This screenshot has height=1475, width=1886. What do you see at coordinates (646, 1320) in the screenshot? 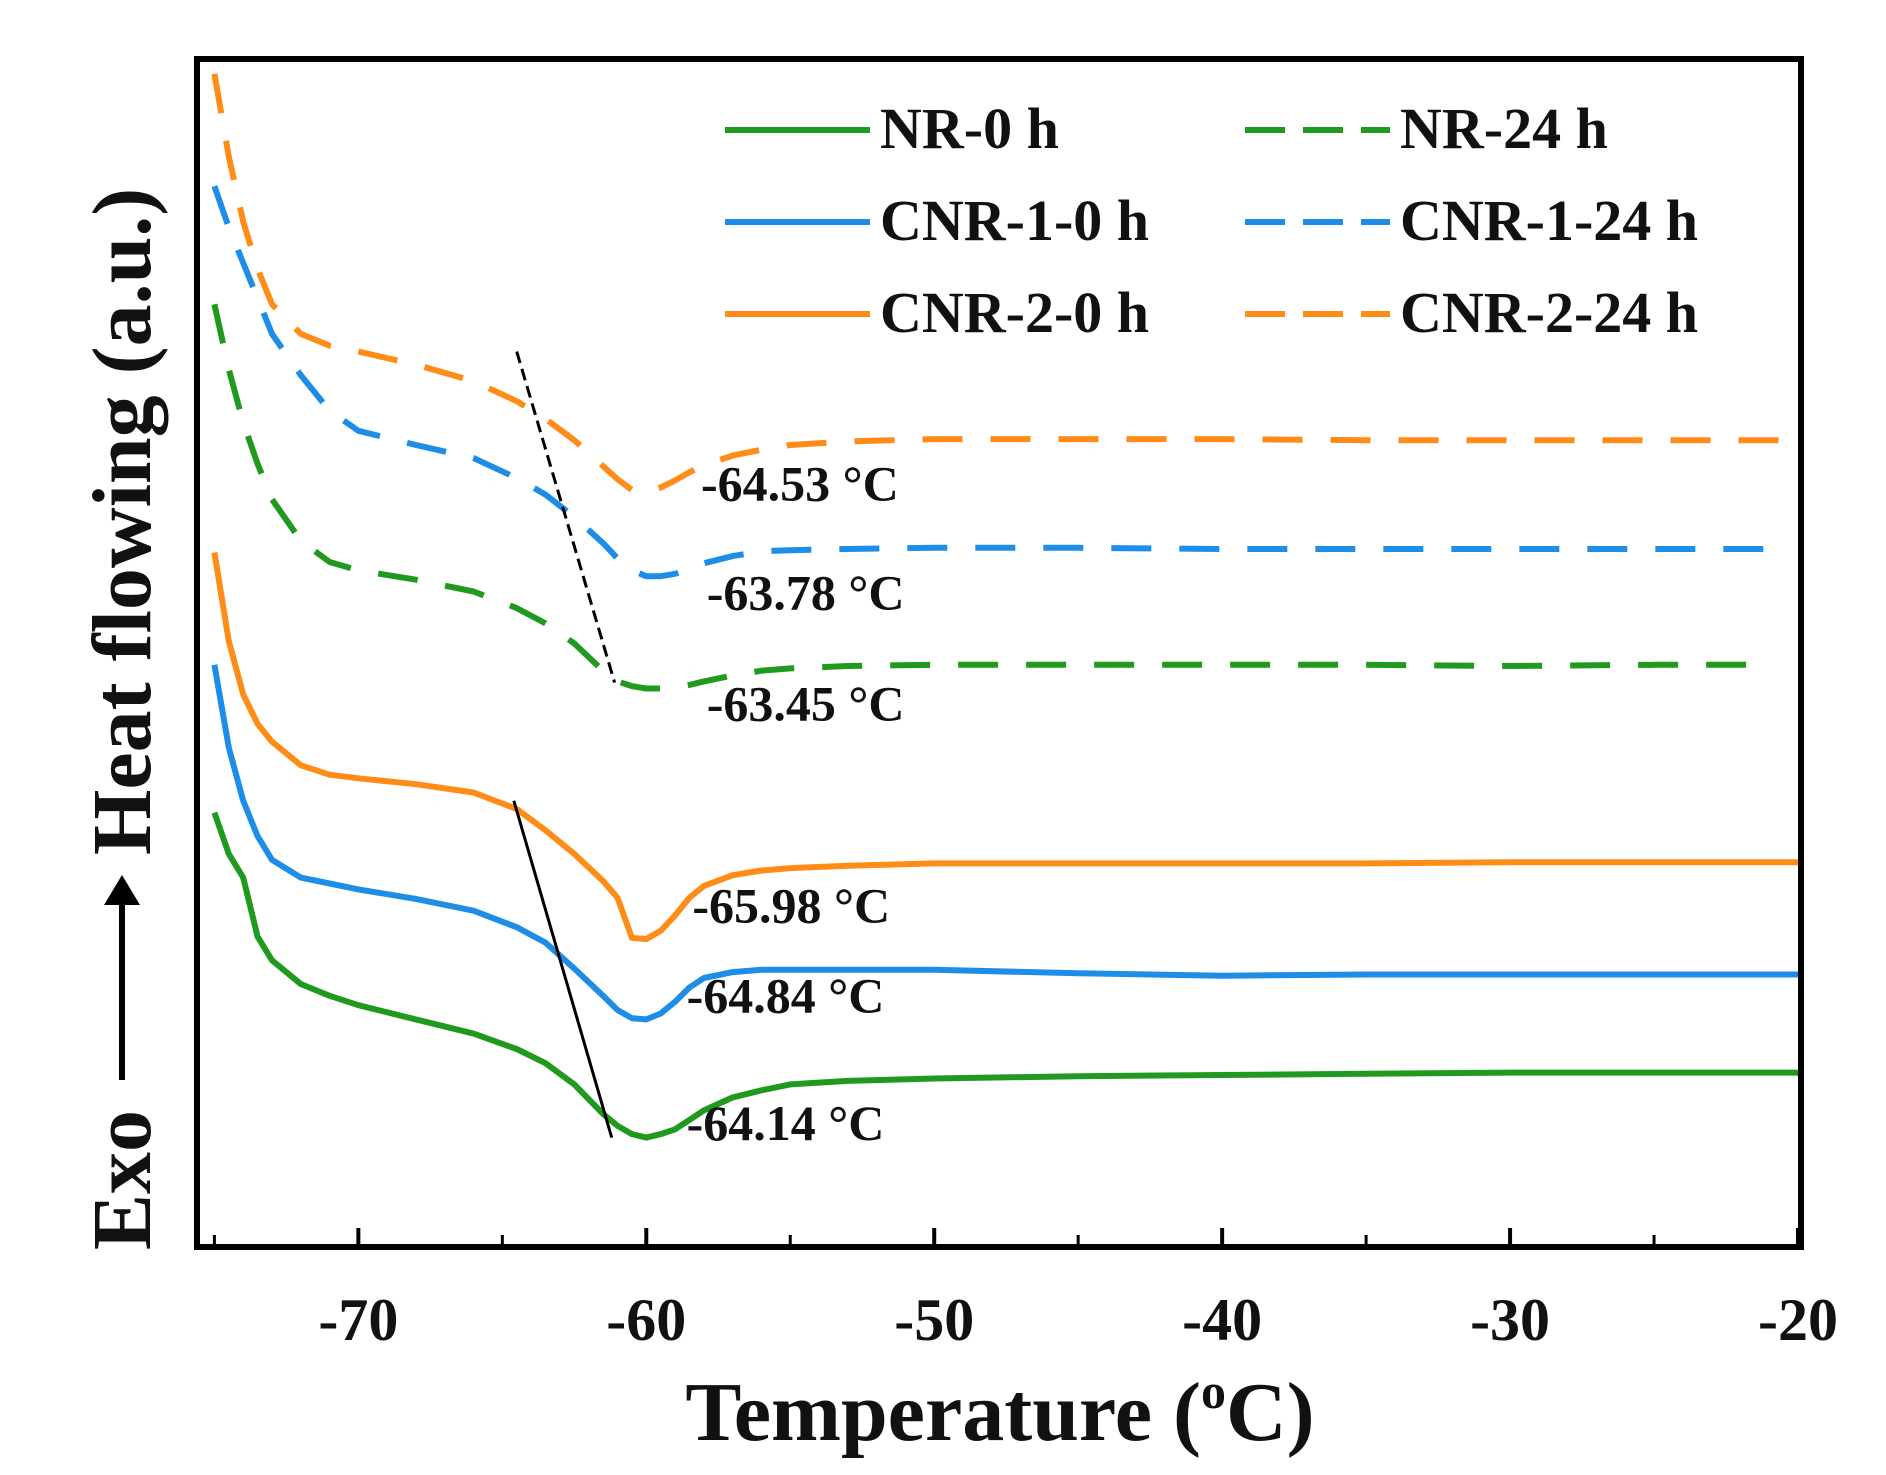
I see `x-tick-label: -60` at bounding box center [646, 1320].